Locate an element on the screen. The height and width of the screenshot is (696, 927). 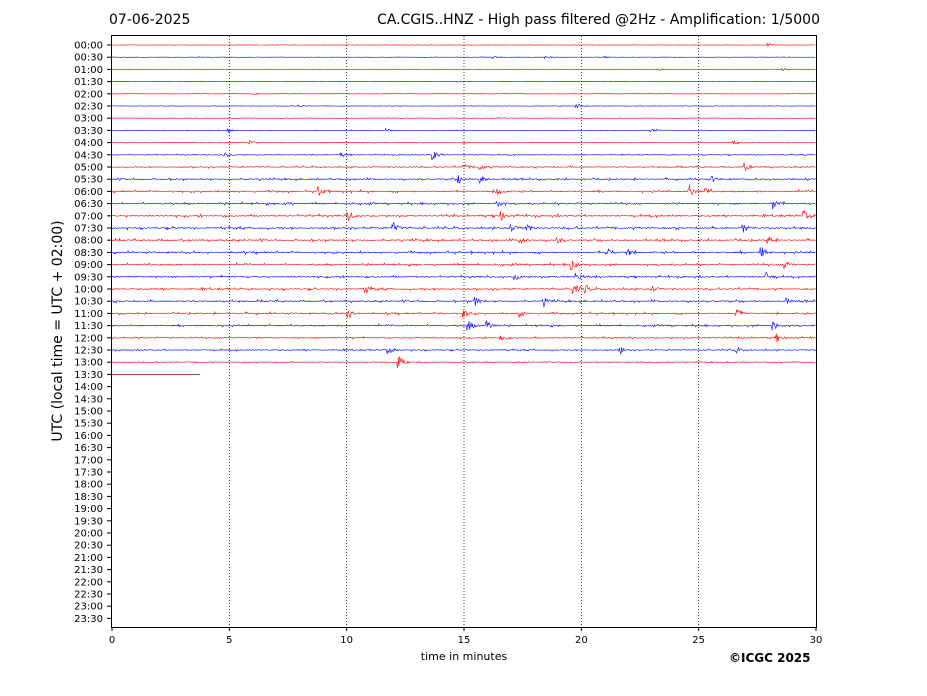
trace-row-00:30 is located at coordinates (463, 57).